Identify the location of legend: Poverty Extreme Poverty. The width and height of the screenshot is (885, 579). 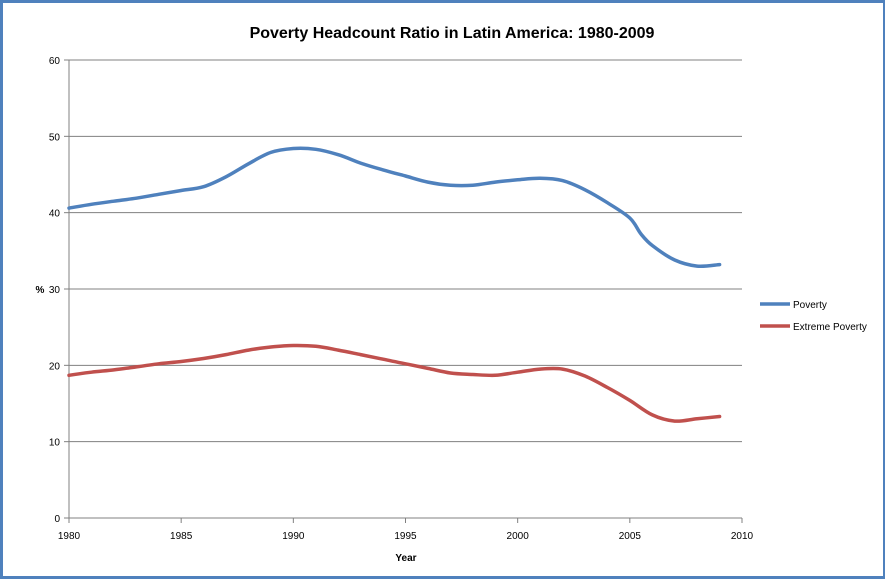
(813, 316).